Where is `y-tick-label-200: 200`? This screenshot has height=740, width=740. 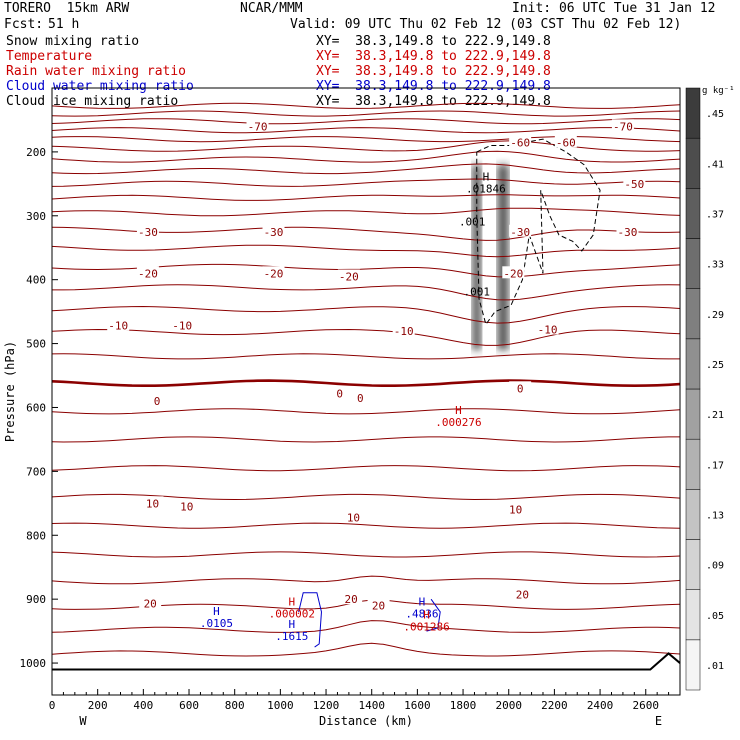
y-tick-label-200: 200 is located at coordinates (36, 152).